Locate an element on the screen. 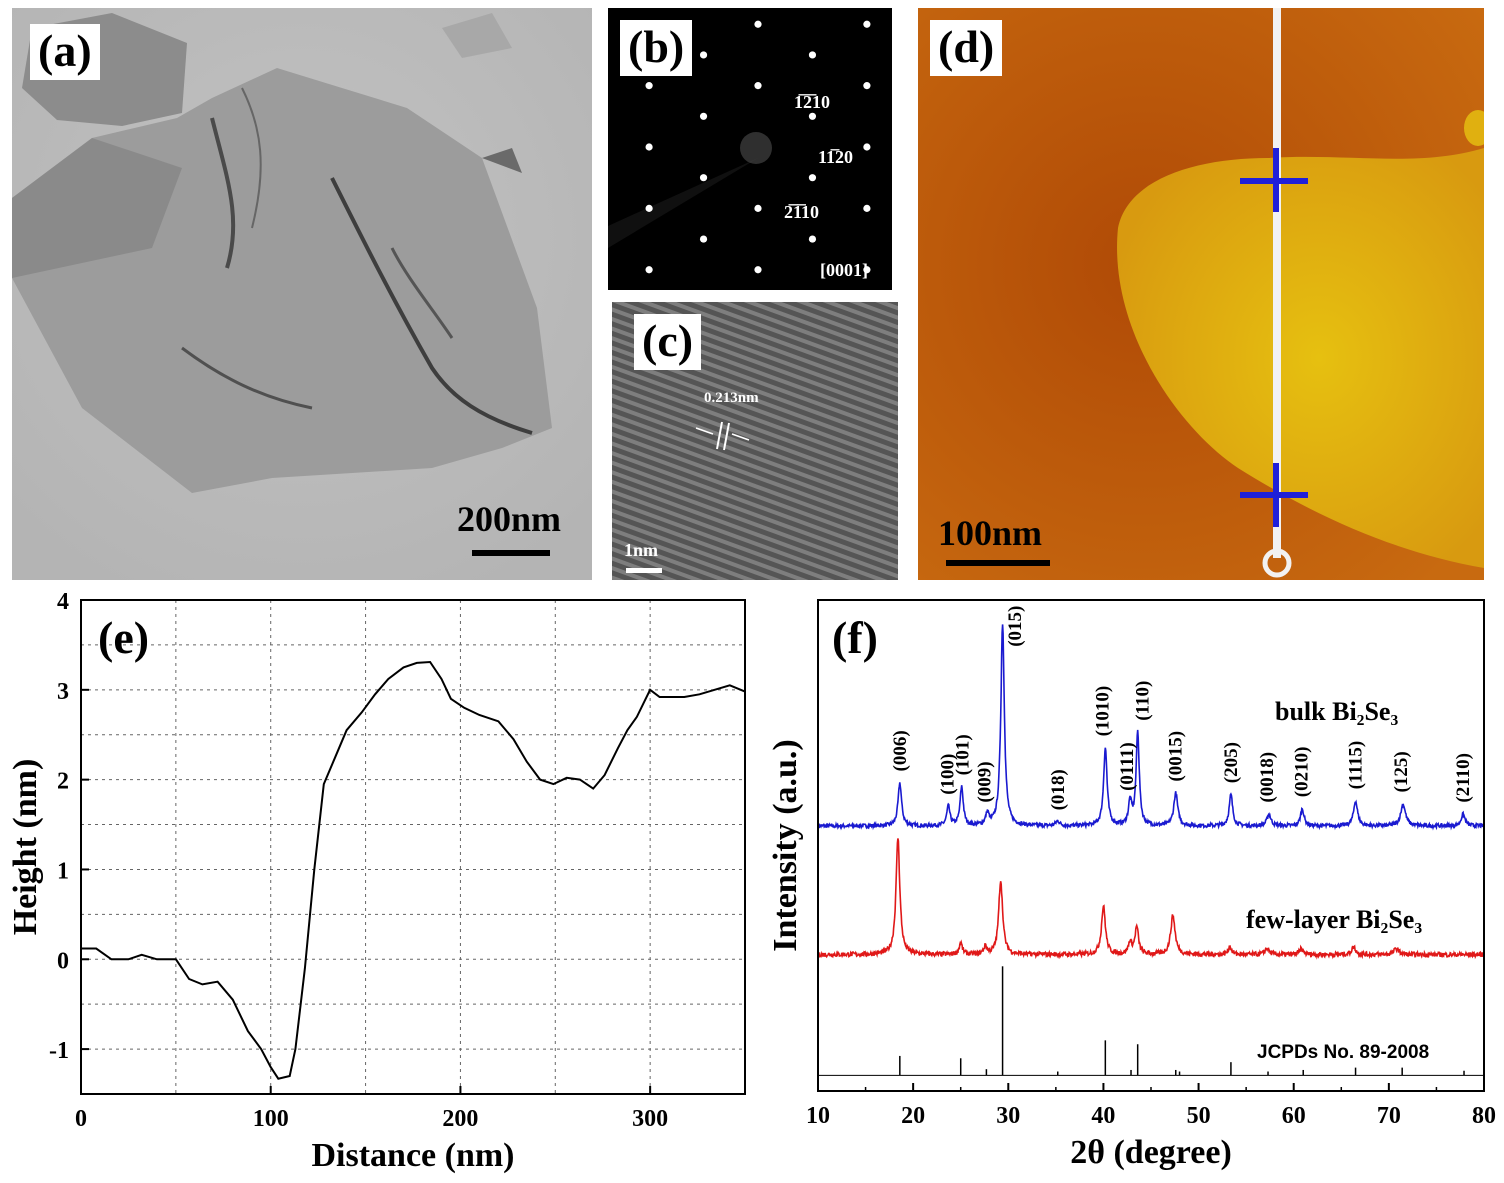 Image resolution: width=1504 pixels, height=1183 pixels. x-tick-label: 20 is located at coordinates (913, 1116).